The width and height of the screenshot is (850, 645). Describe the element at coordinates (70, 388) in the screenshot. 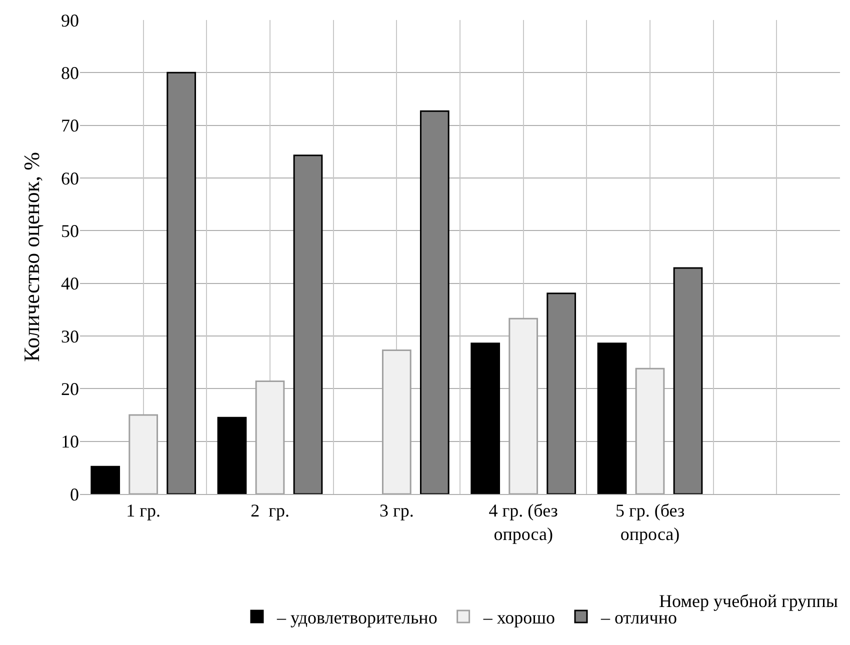

I see `y-tick-label: 20` at that location.